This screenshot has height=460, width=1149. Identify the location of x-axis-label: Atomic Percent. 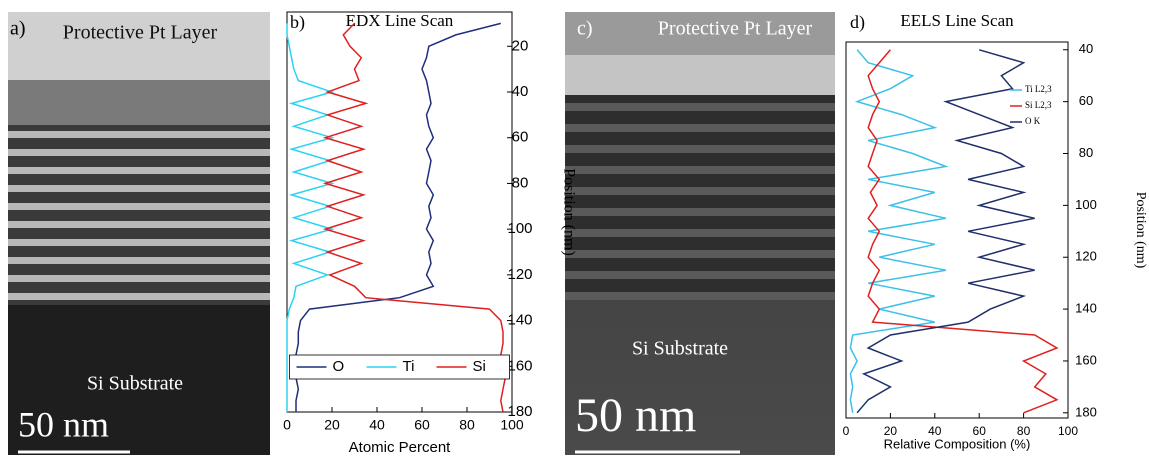
(400, 447).